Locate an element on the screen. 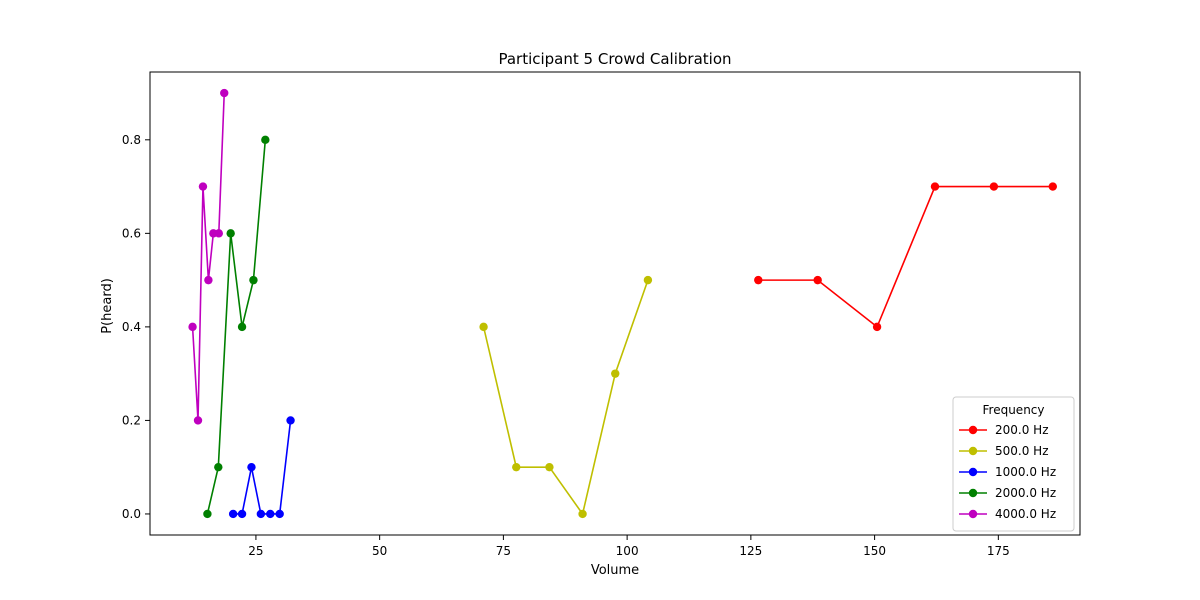  x-tick-label: 50 is located at coordinates (379, 551).